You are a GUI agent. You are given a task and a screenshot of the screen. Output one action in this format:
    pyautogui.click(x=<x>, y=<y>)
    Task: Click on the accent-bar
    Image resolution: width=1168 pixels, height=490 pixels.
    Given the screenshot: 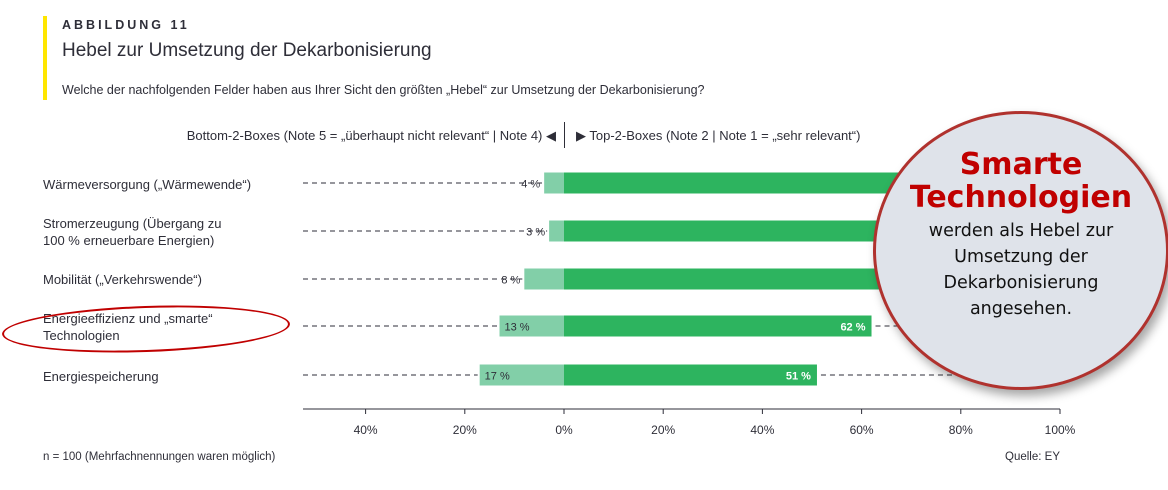 What is the action you would take?
    pyautogui.click(x=45, y=58)
    